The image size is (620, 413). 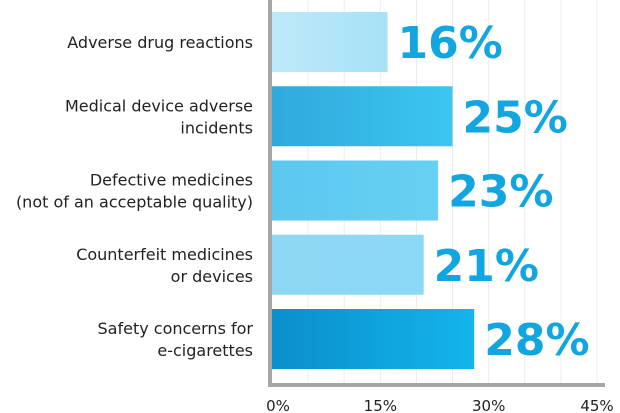 What do you see at coordinates (536, 340) in the screenshot?
I see `value-label: 28%` at bounding box center [536, 340].